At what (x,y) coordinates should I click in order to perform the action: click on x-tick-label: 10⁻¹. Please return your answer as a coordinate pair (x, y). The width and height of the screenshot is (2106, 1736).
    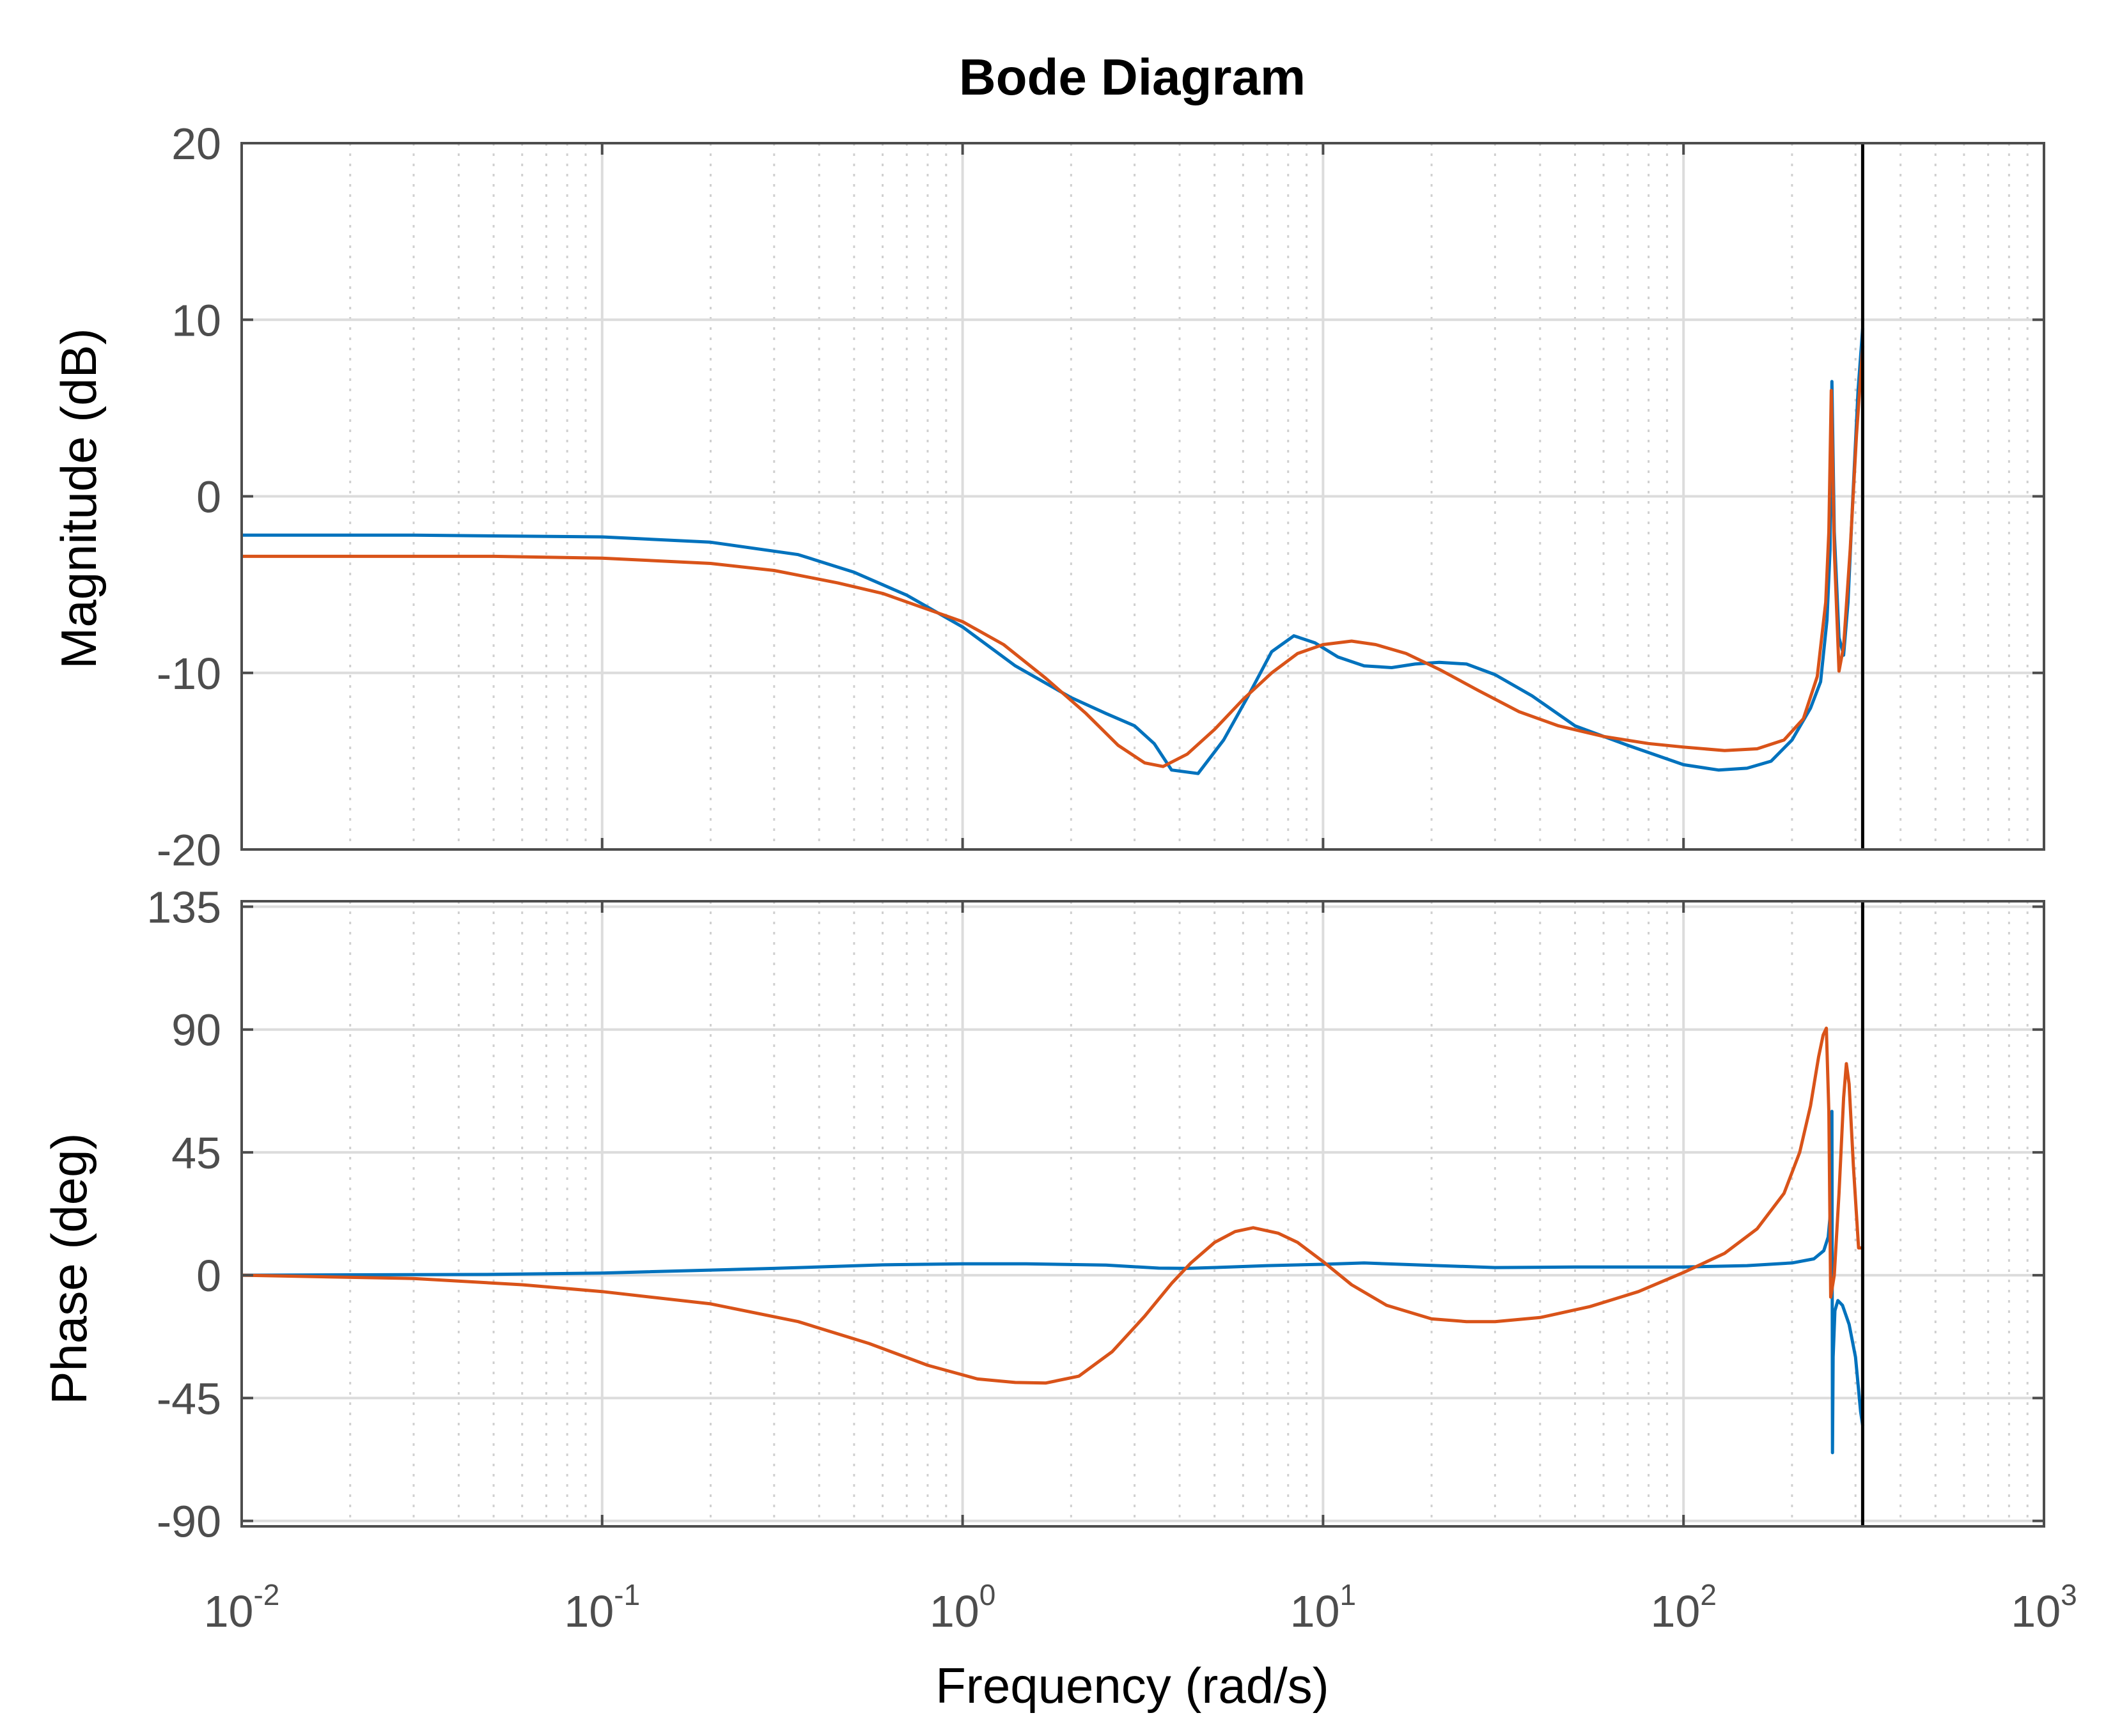
    Looking at the image, I should click on (602, 1607).